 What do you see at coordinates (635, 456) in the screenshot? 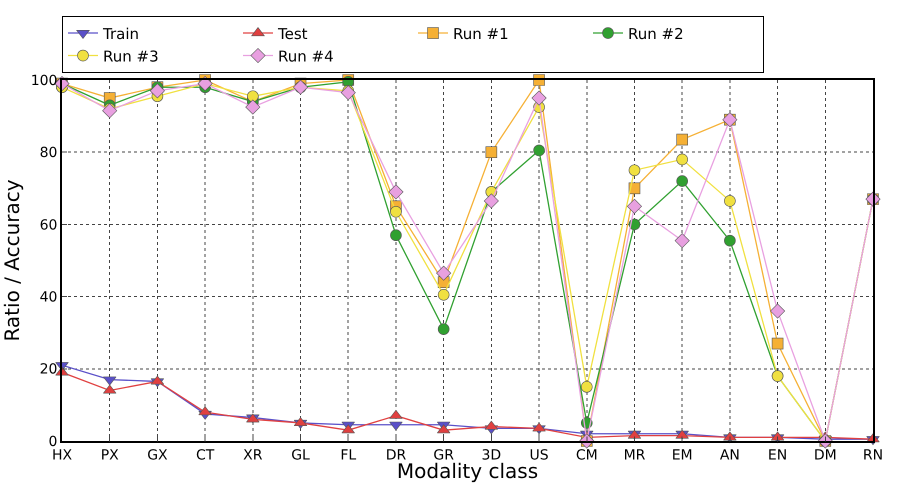
I see `x-tick-label: MR` at bounding box center [635, 456].